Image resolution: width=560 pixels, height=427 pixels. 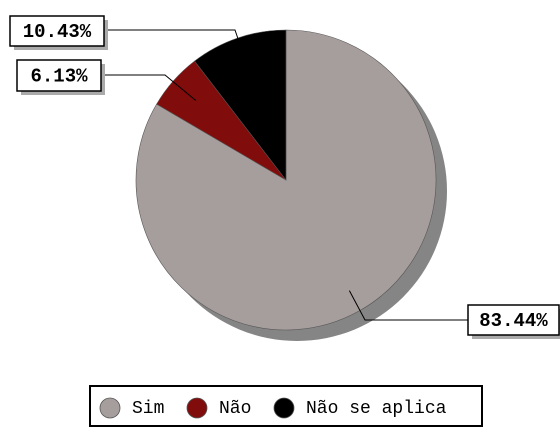 What do you see at coordinates (376, 409) in the screenshot?
I see `legend-label: Não se aplica` at bounding box center [376, 409].